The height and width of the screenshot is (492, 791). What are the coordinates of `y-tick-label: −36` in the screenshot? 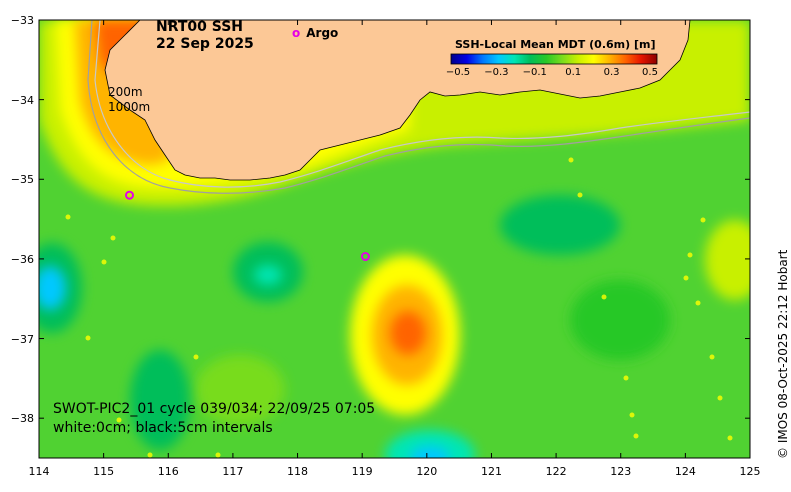 It's located at (22, 259).